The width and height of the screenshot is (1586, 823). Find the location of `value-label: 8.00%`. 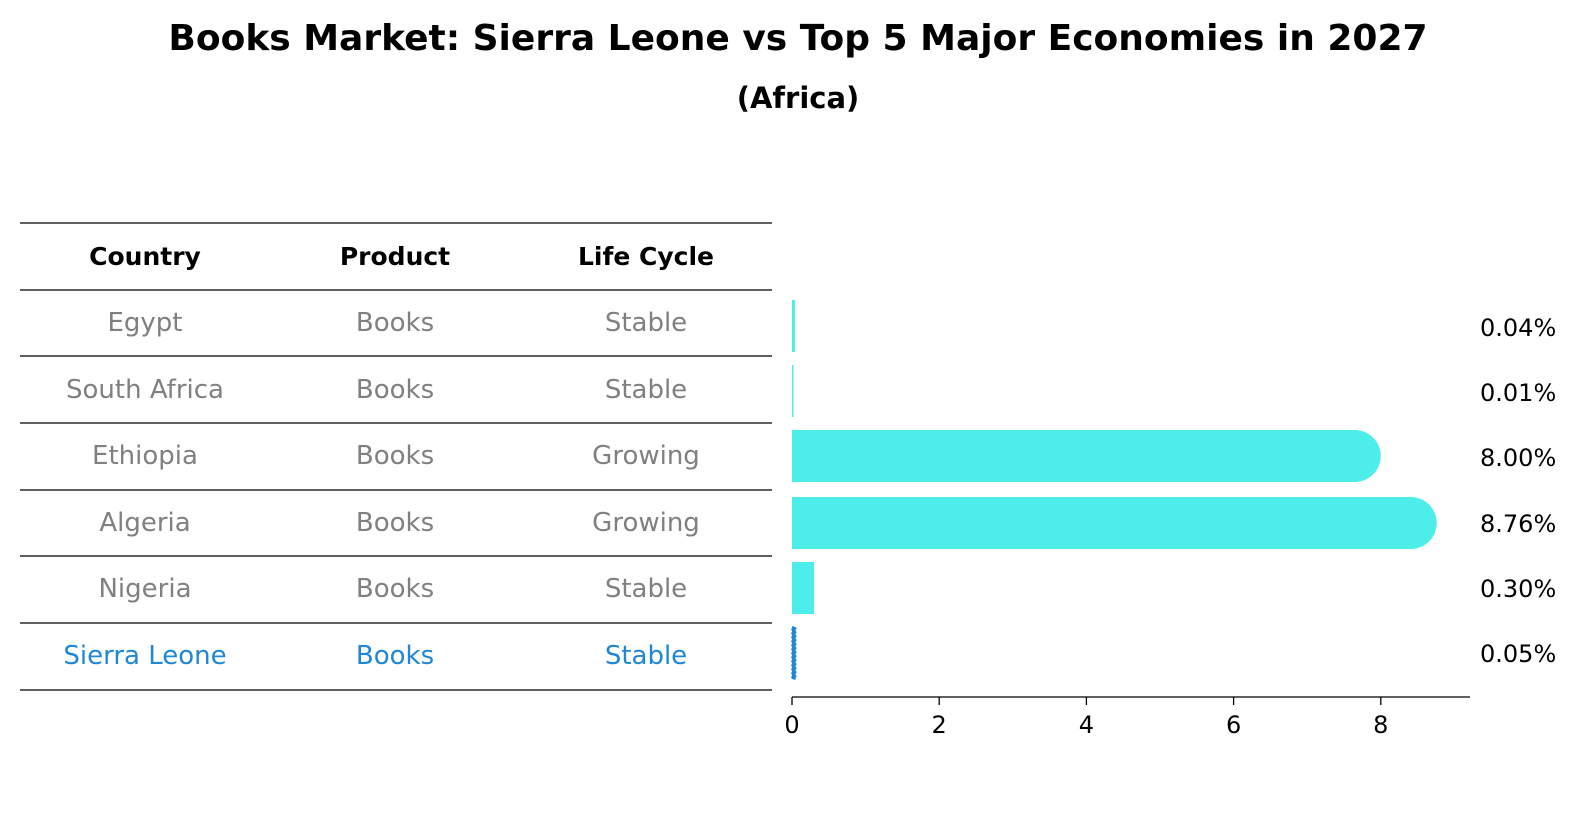

value-label: 8.00% is located at coordinates (1518, 458).